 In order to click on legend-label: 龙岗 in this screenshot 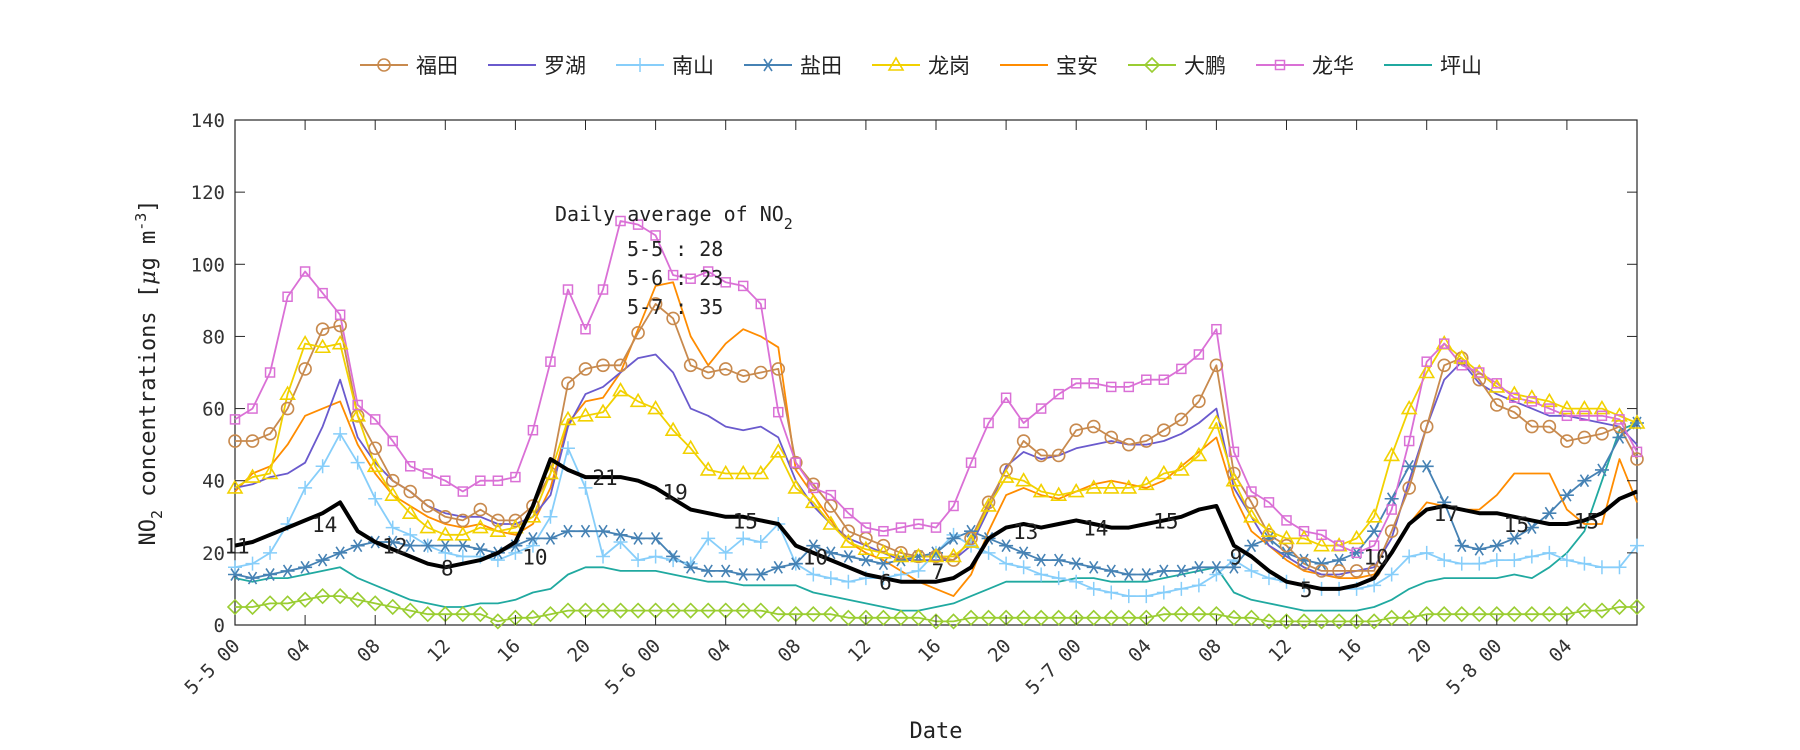, I will do `click(949, 66)`.